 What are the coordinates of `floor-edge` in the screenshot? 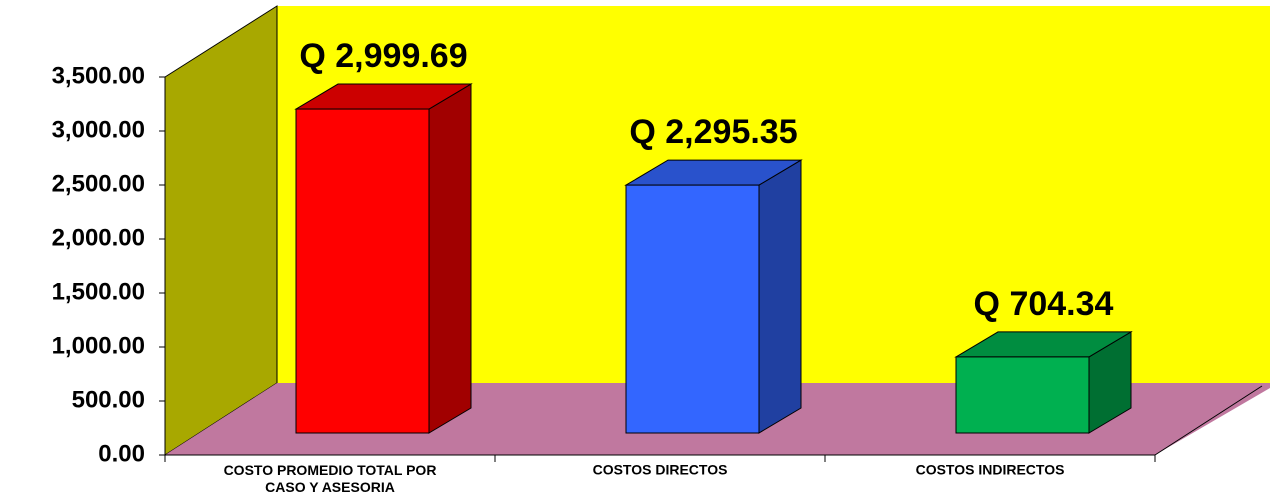 It's located at (1208, 420).